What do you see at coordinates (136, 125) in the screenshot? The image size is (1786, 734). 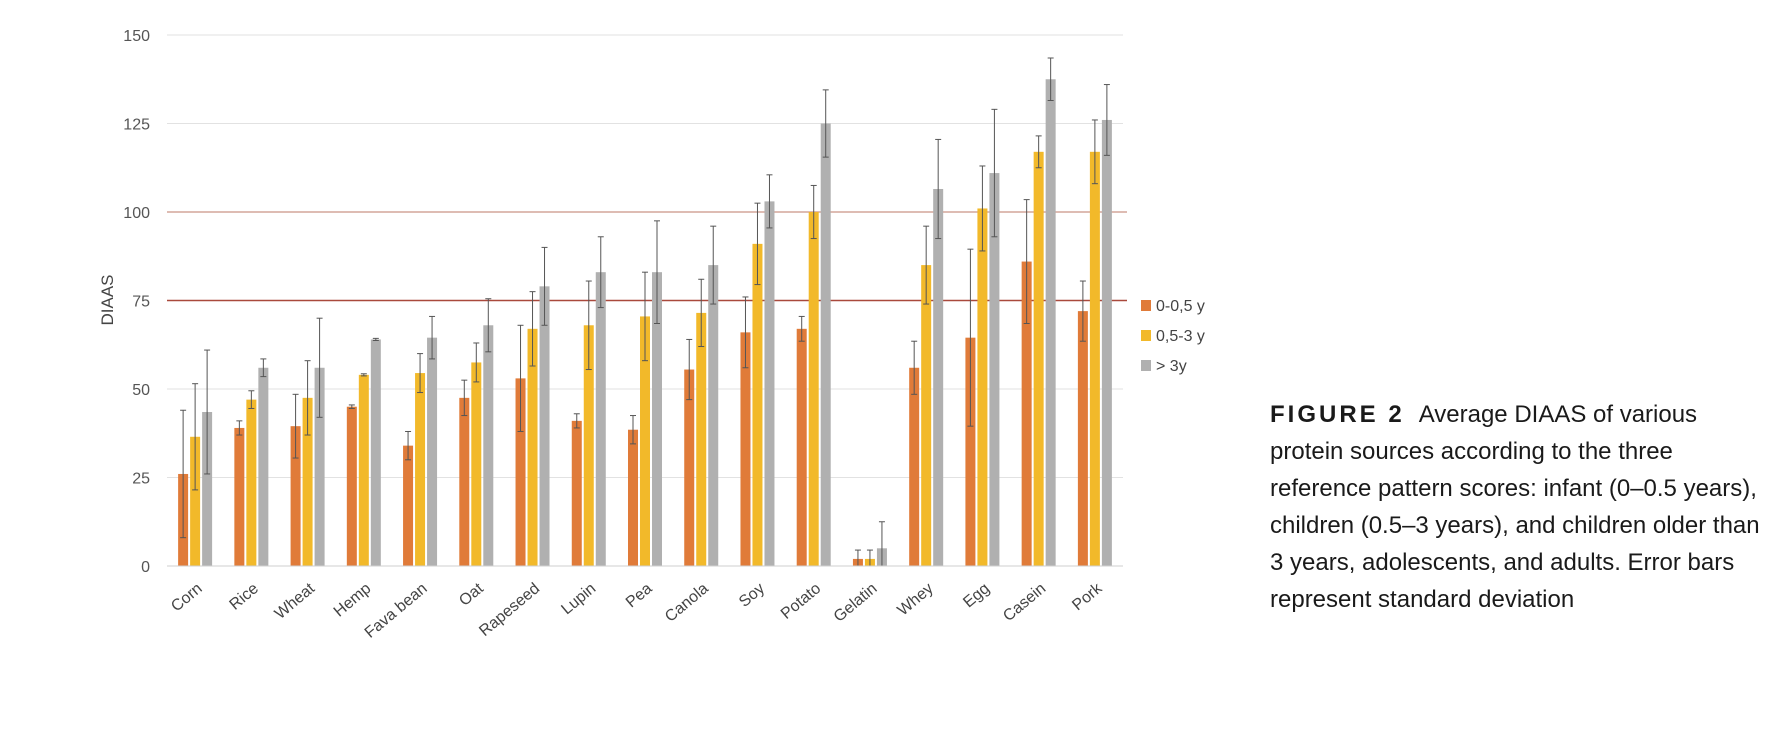 I see `y-tick-label: 125` at bounding box center [136, 125].